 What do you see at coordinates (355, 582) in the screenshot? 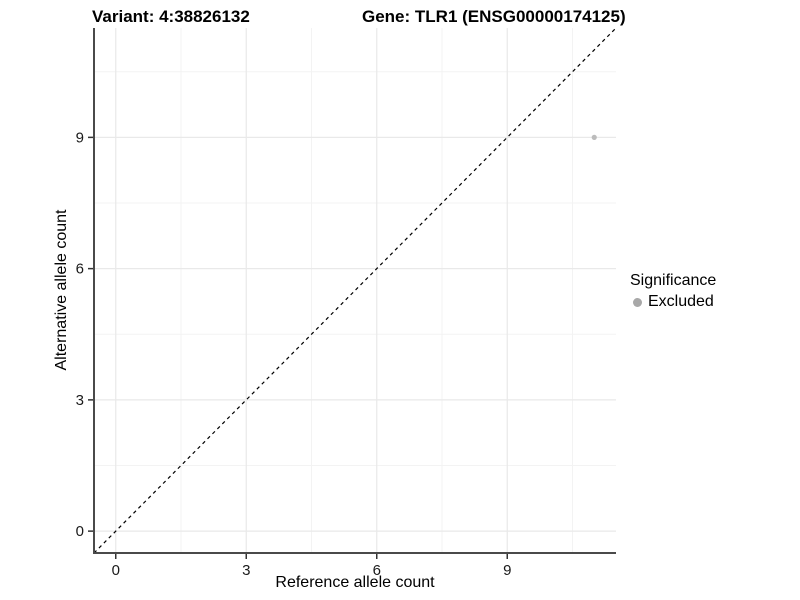
I see `x-axis-title: Reference allele count` at bounding box center [355, 582].